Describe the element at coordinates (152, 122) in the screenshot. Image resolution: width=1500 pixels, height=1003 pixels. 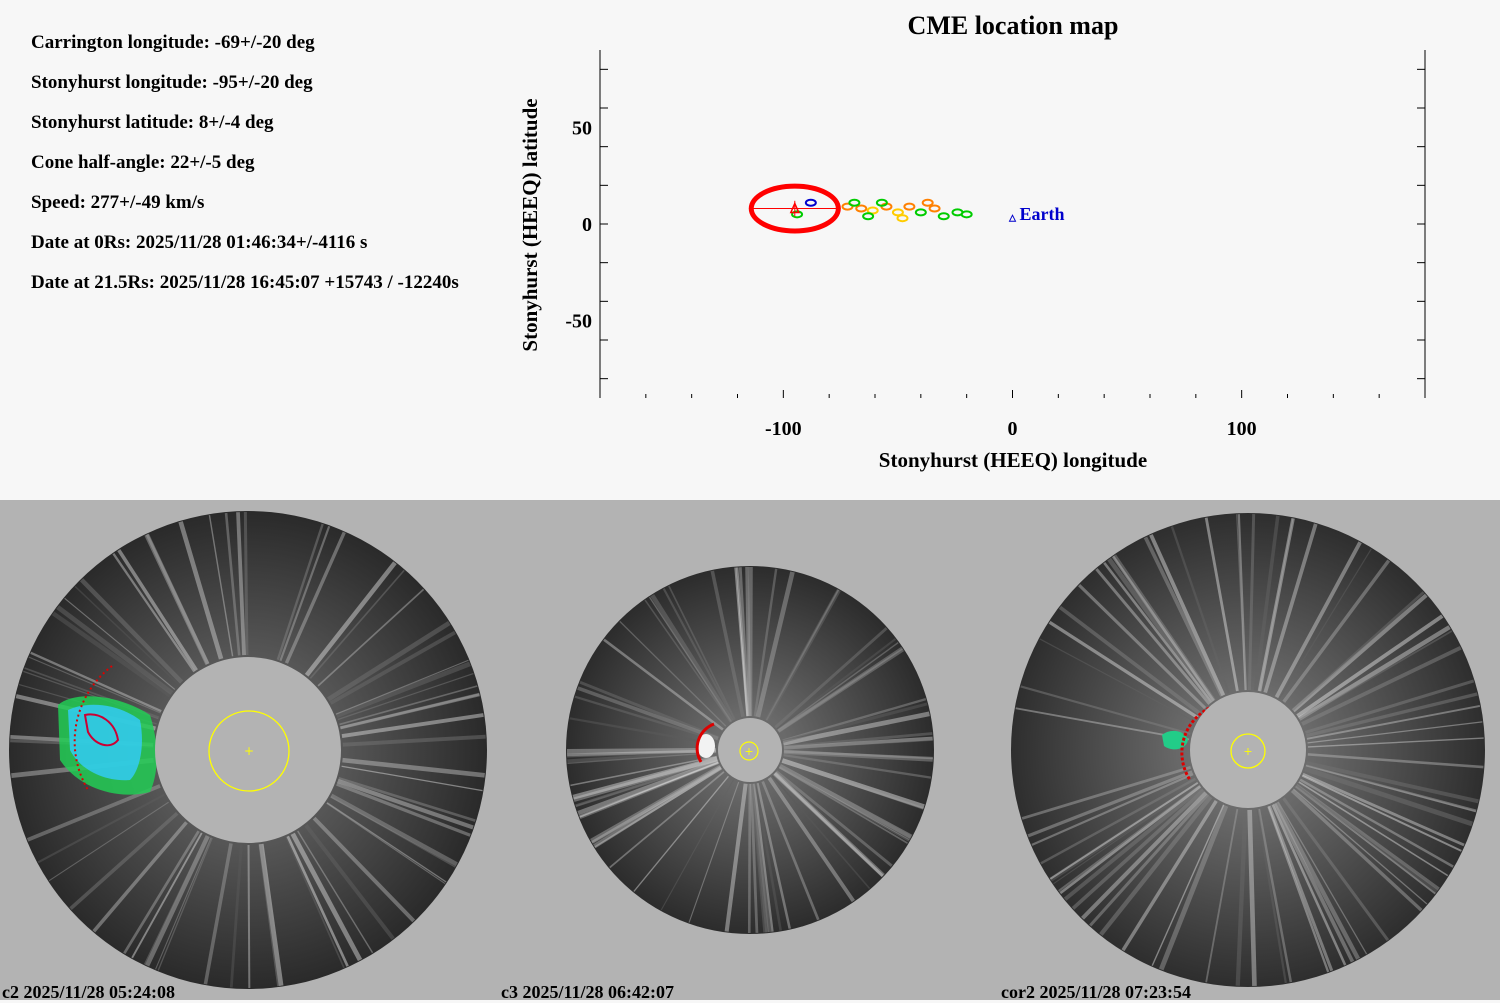
I see `stonyhurst-latitude: Stonyhurst latitude: 8+/-4 deg` at that location.